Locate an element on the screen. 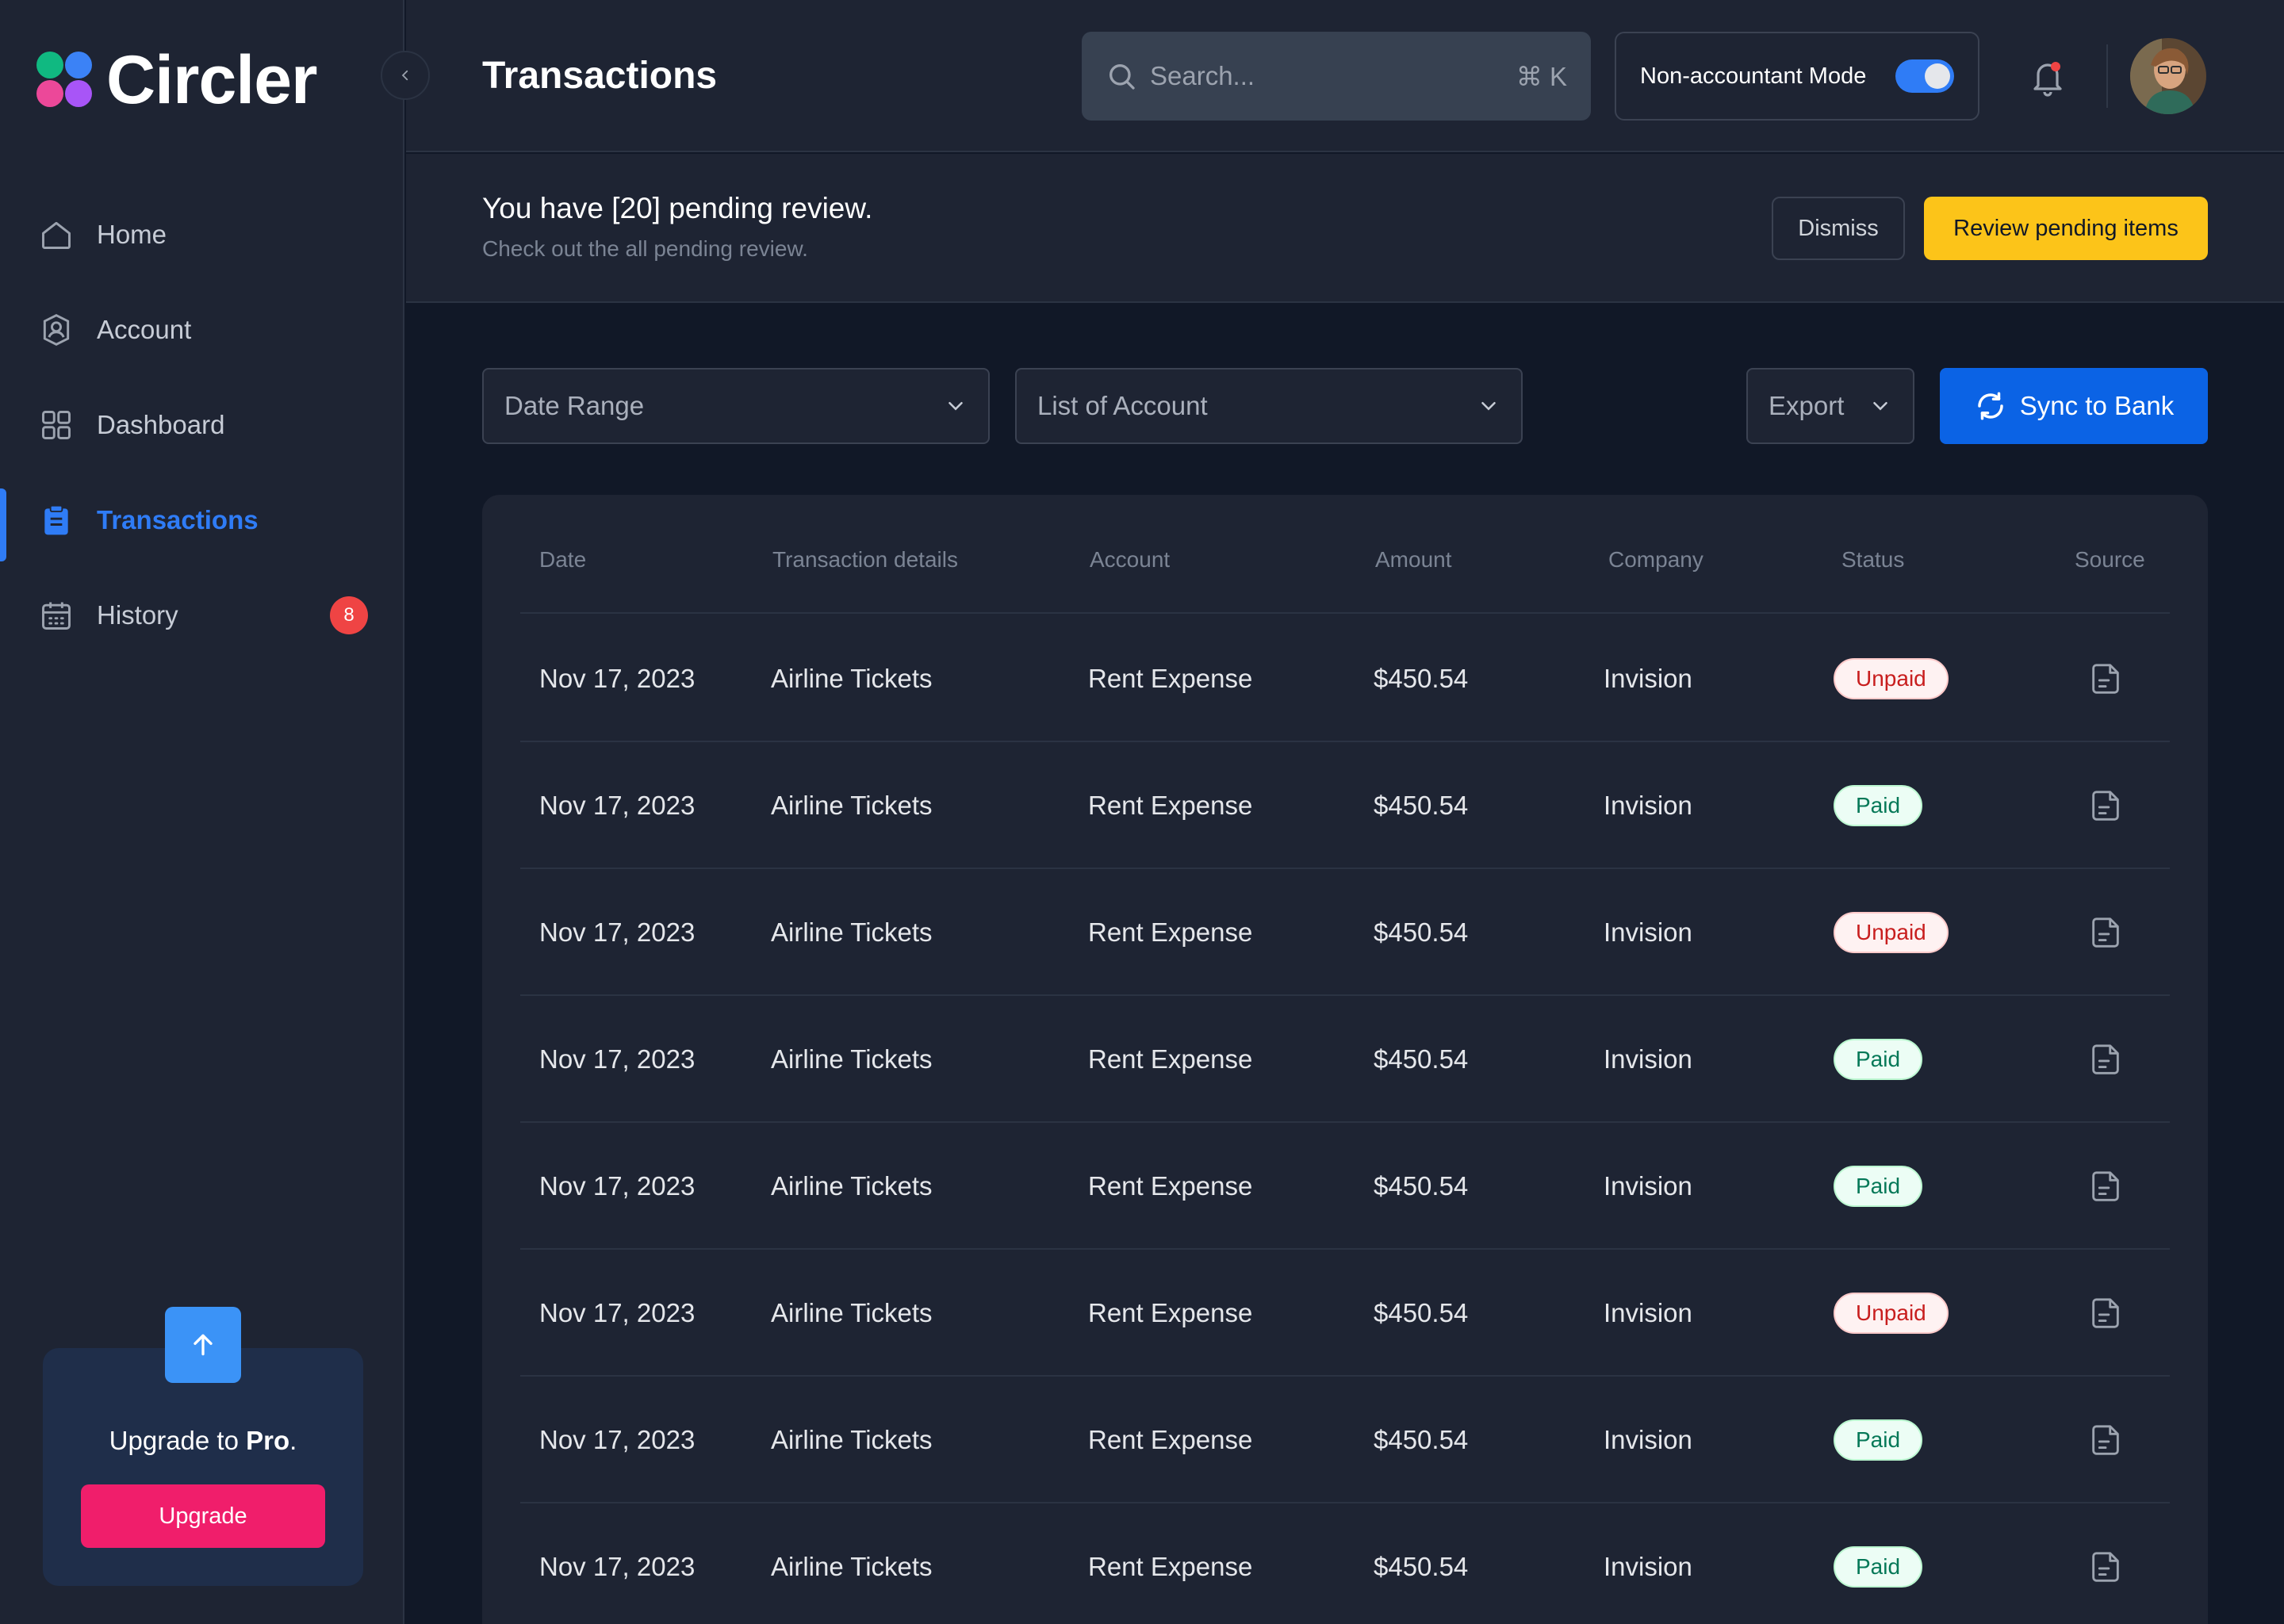 This screenshot has width=2284, height=1624. chevron-left-icon is located at coordinates (404, 75).